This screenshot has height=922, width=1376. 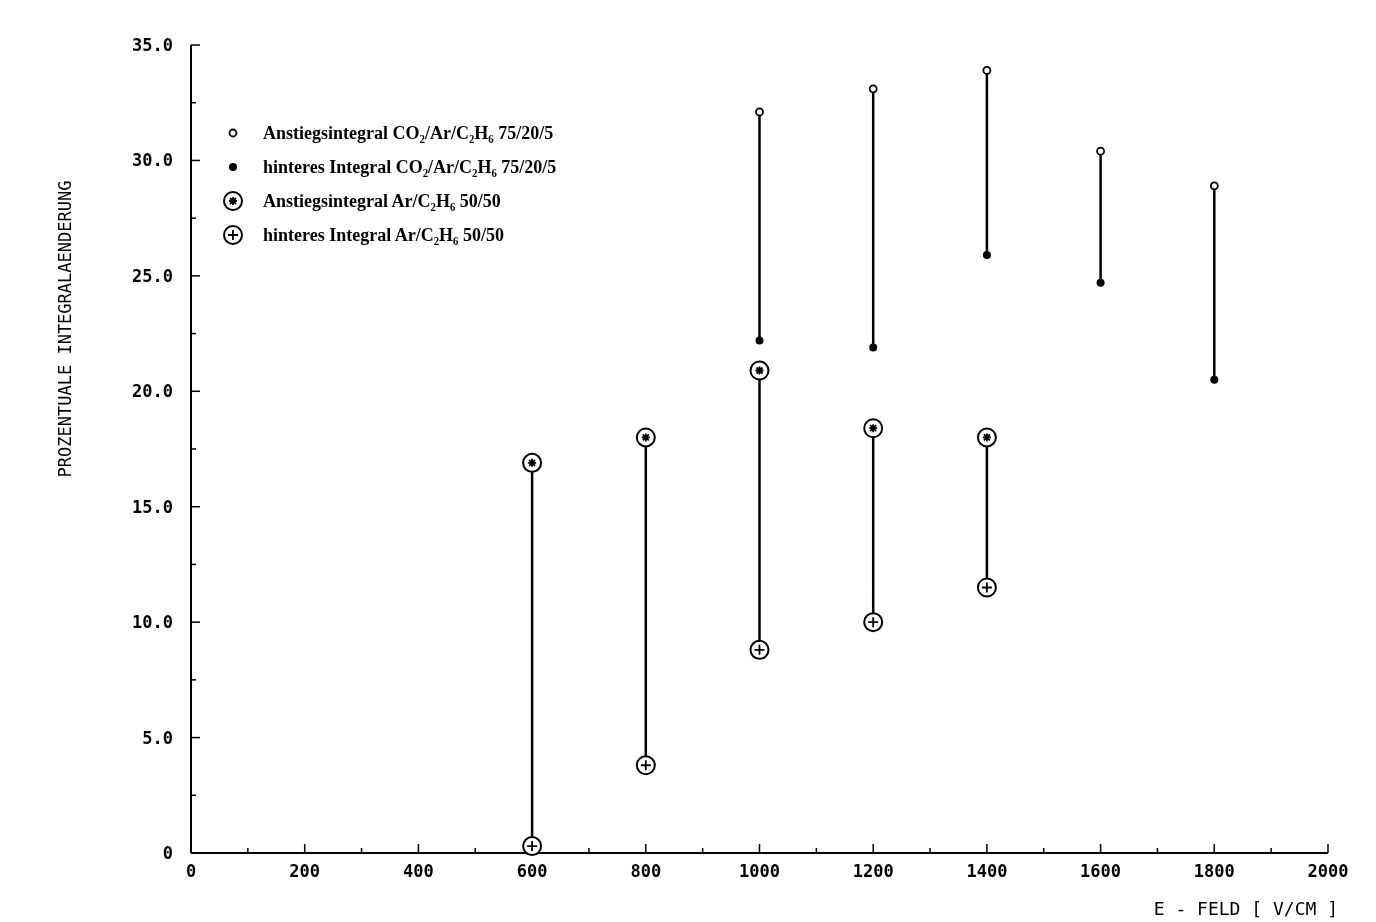 I want to click on x-tick-label: 1000, so click(x=759, y=871).